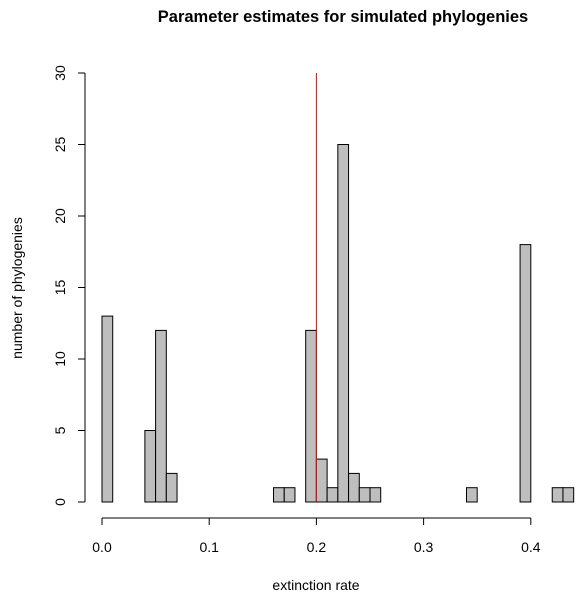  Describe the element at coordinates (60, 359) in the screenshot. I see `y-tick-label: 10` at that location.